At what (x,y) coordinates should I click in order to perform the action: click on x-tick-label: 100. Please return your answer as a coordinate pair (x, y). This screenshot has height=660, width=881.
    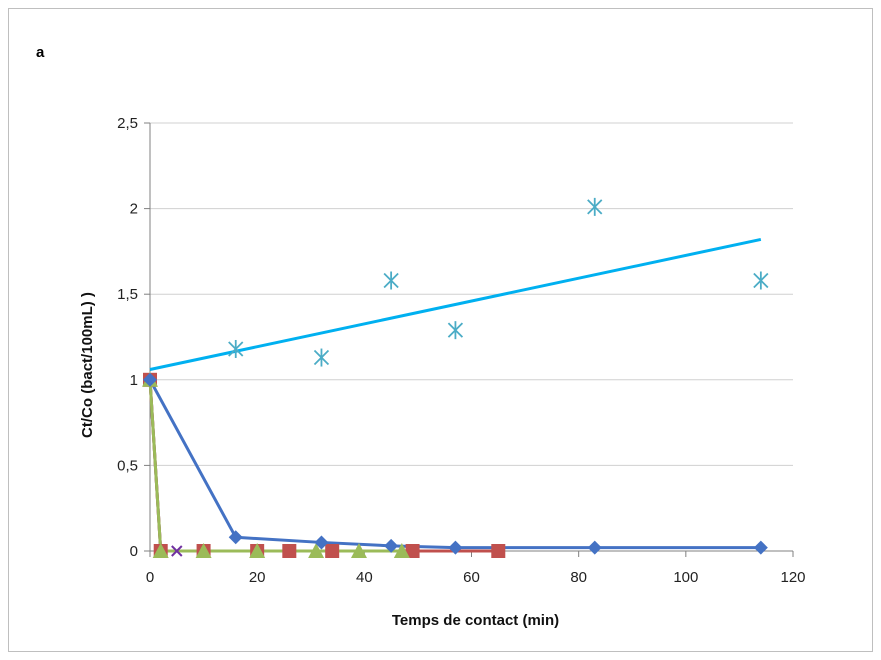
    Looking at the image, I should click on (685, 577).